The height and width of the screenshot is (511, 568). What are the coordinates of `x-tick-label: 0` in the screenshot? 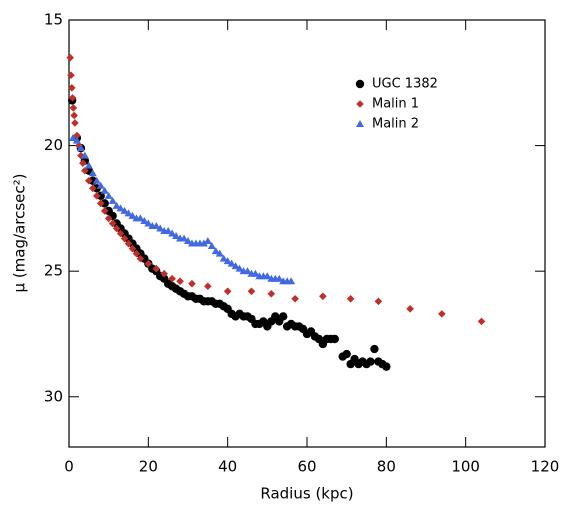 It's located at (69, 467).